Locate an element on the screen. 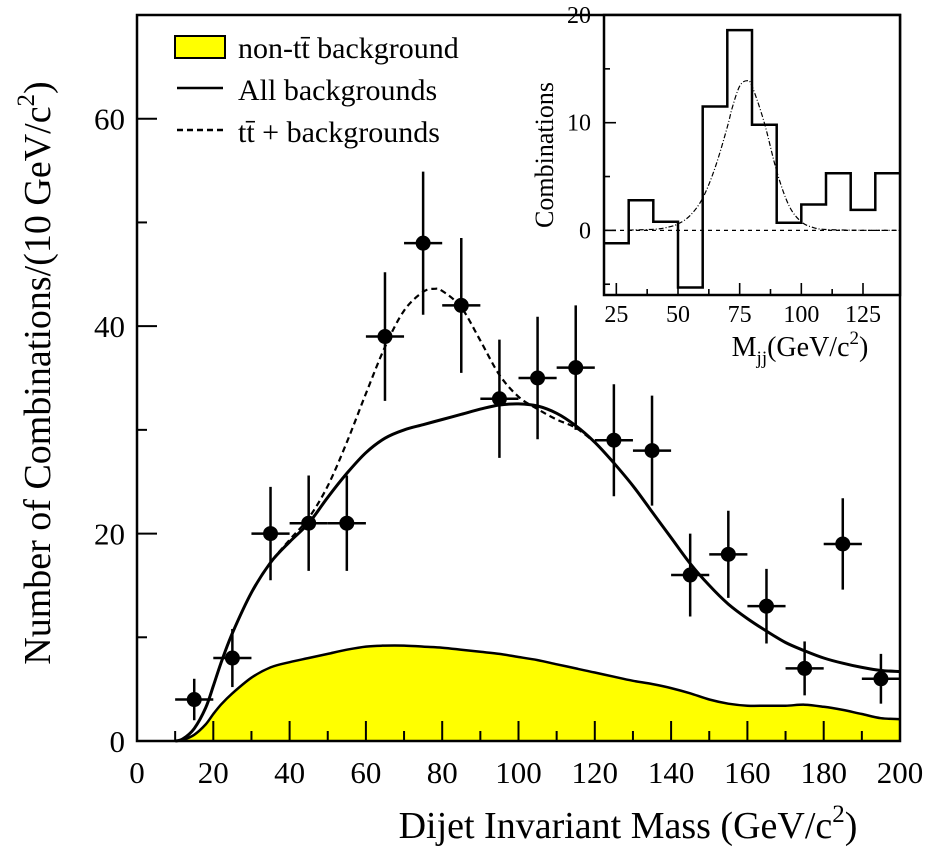 This screenshot has width=935, height=851. x-tick-label: 200 is located at coordinates (900, 772).